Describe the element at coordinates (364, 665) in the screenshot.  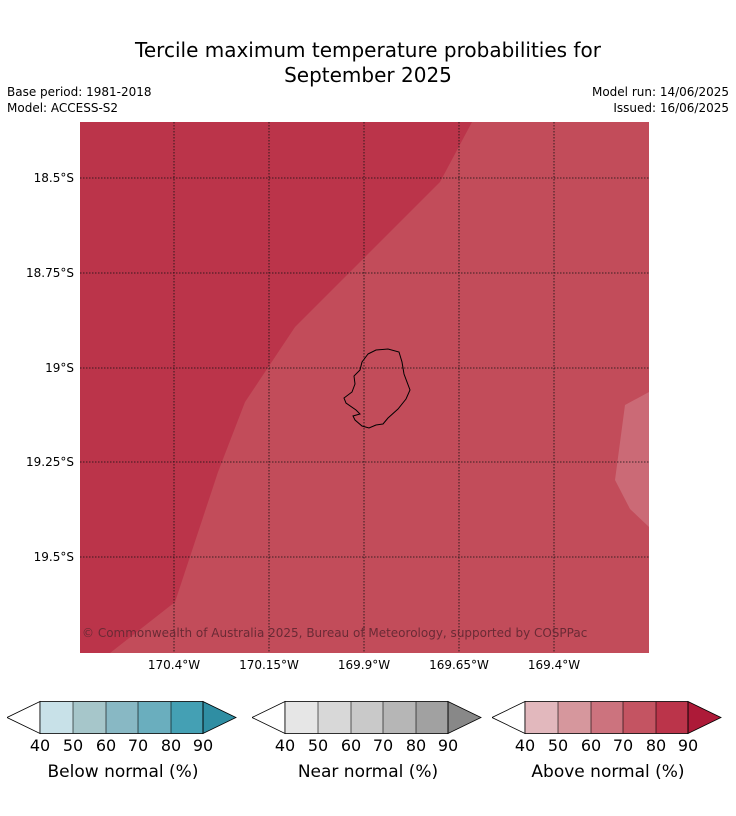
I see `lon-label-3: 169.9°W` at that location.